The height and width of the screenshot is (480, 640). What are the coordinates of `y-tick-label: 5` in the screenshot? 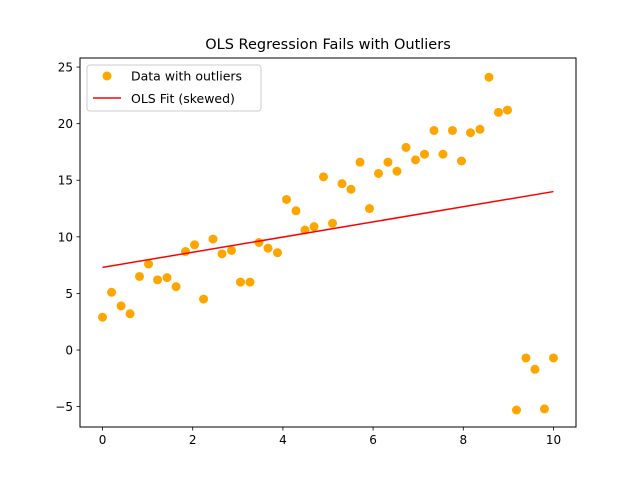 It's located at (69, 294).